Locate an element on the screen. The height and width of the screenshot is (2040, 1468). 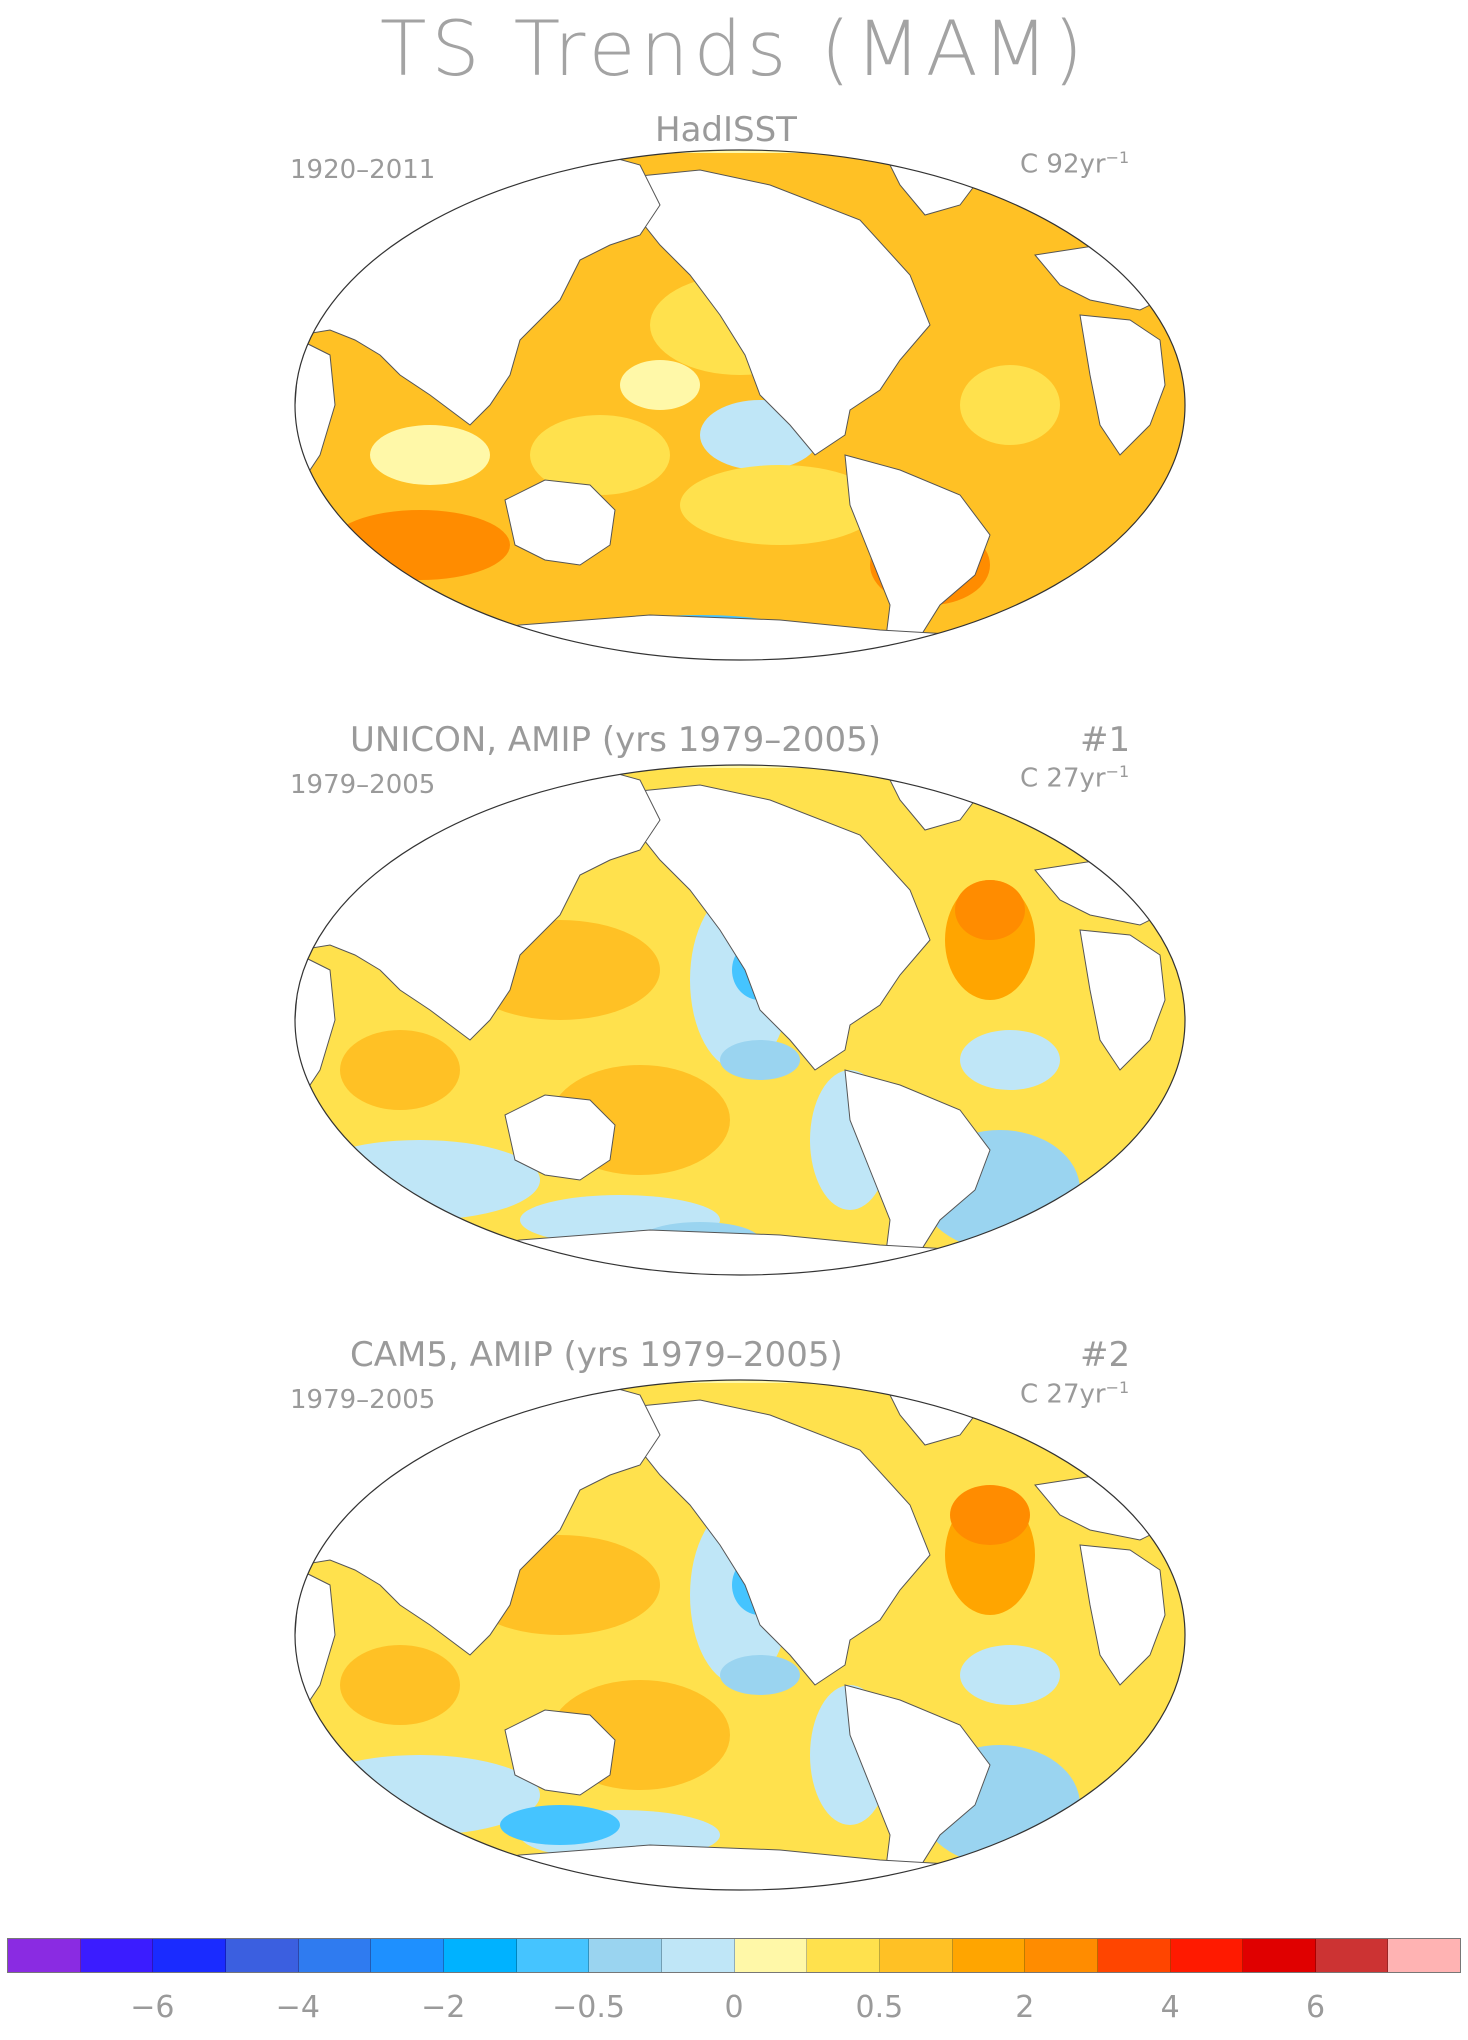
figure-title: TS Trends (MAM) is located at coordinates (733, 48).